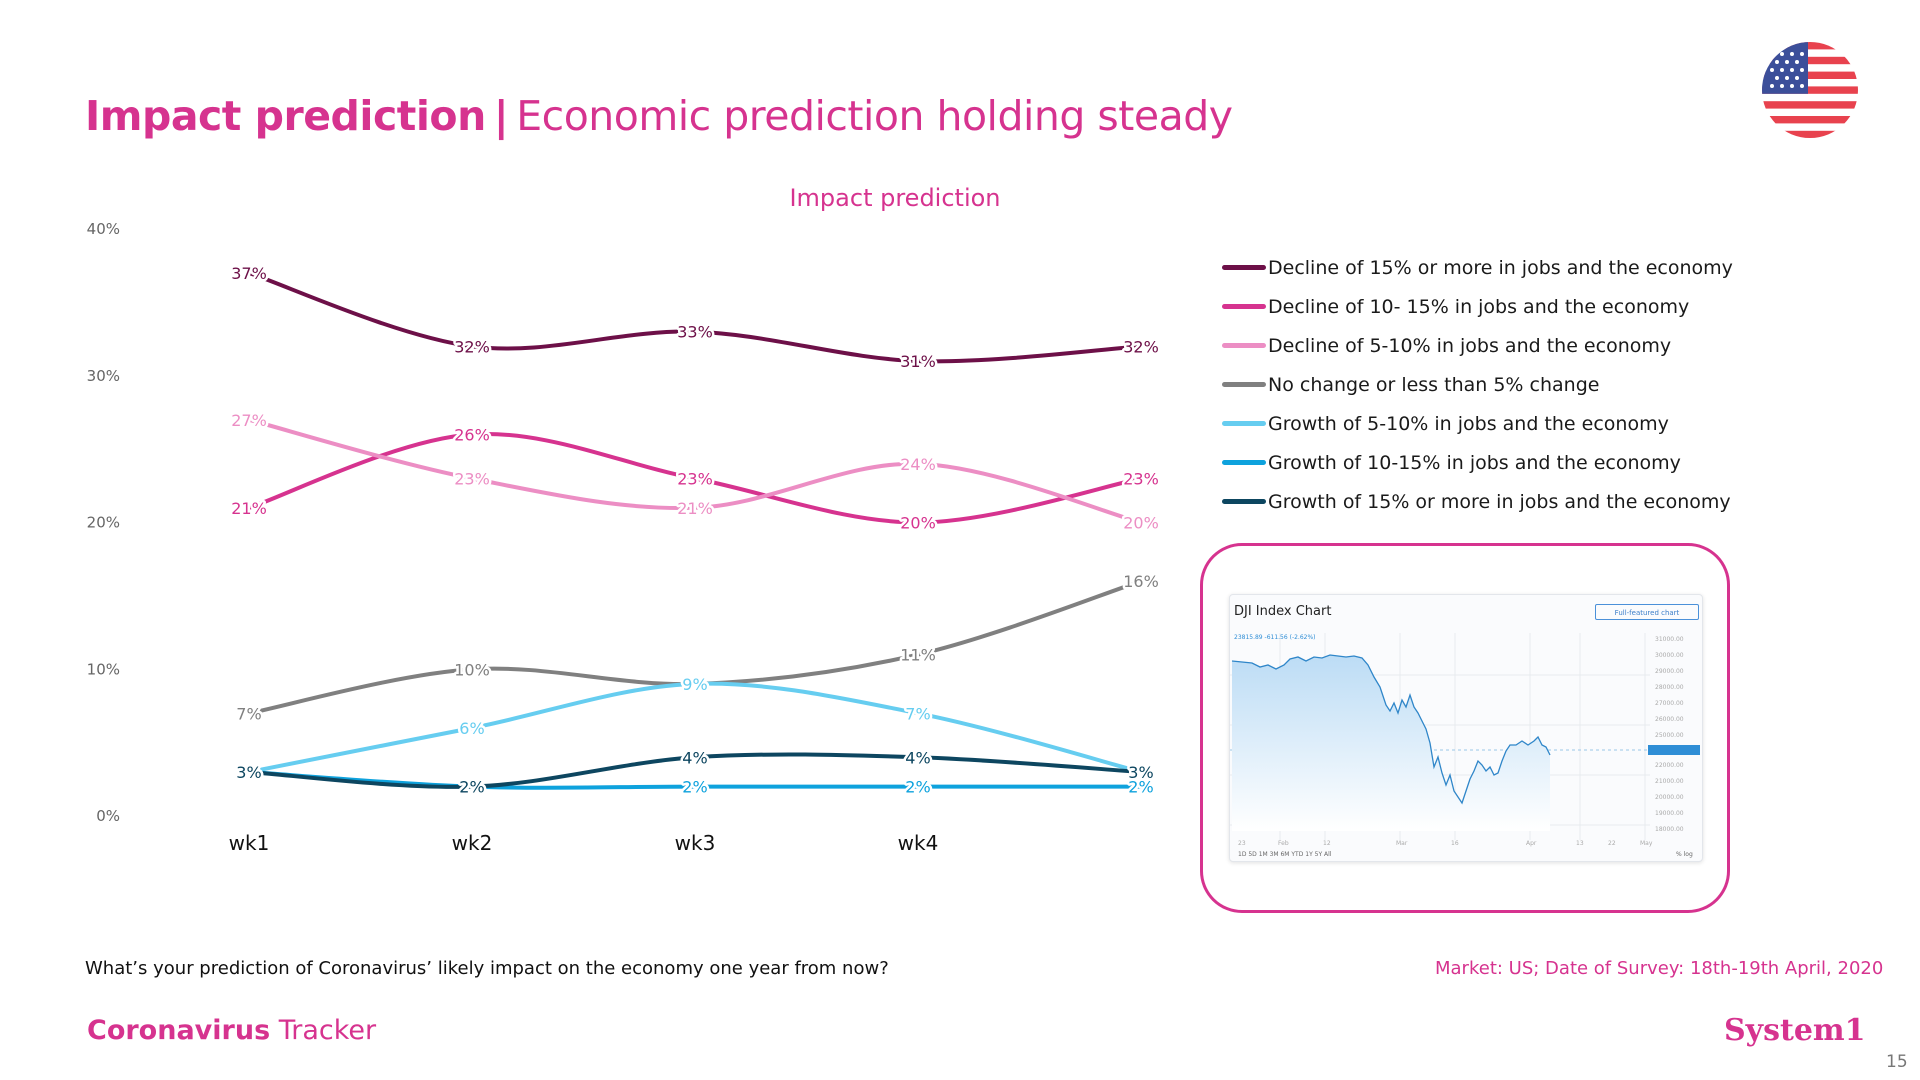 The image size is (1920, 1080). What do you see at coordinates (103, 376) in the screenshot?
I see `y-tick-label: 30%` at bounding box center [103, 376].